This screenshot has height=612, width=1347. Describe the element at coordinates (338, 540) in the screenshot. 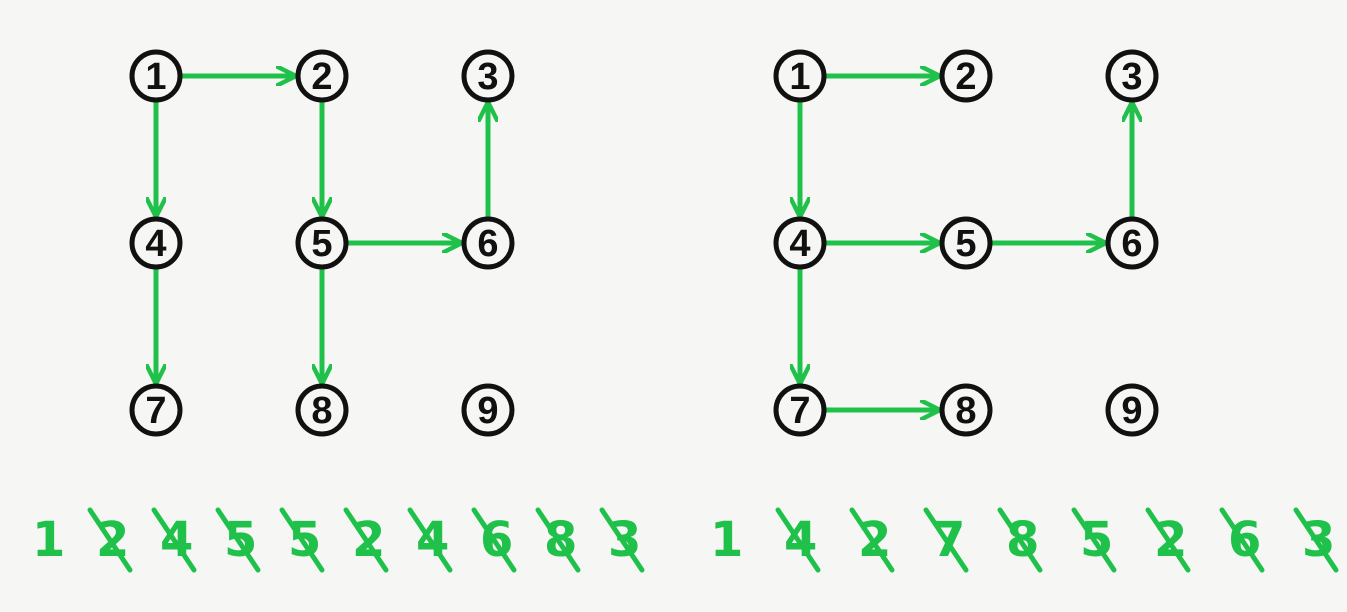

I see `tally-left: 1245524683` at that location.